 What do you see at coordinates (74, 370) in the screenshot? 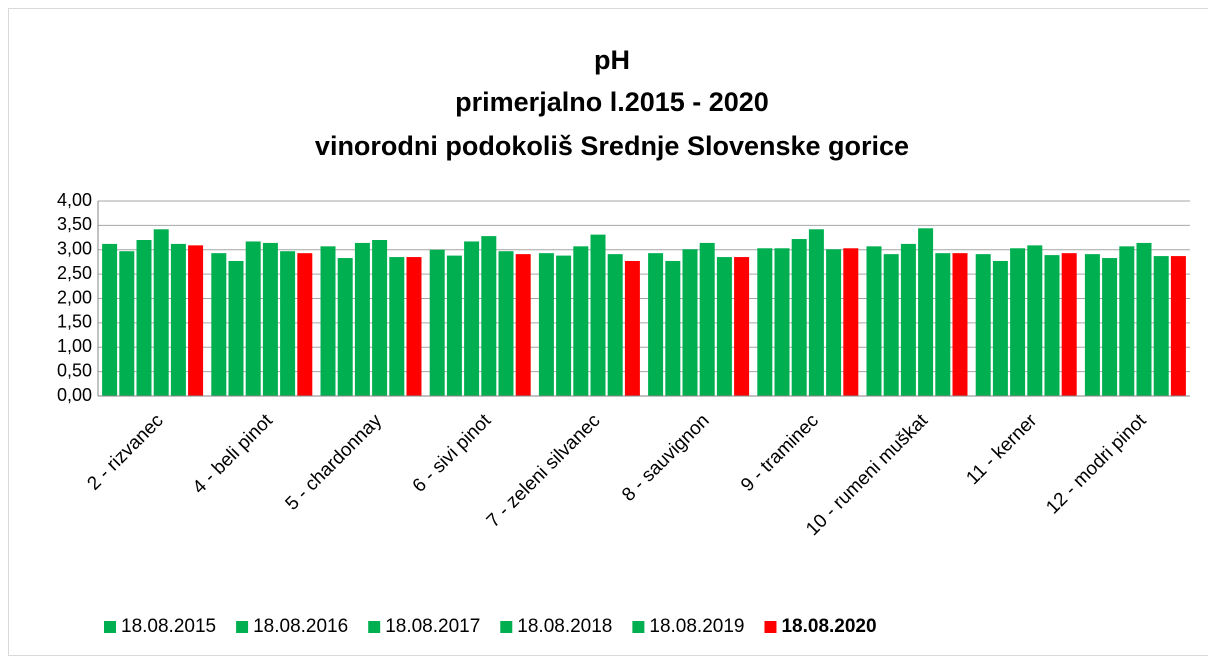
I see `y-tick-label: 0,50` at bounding box center [74, 370].